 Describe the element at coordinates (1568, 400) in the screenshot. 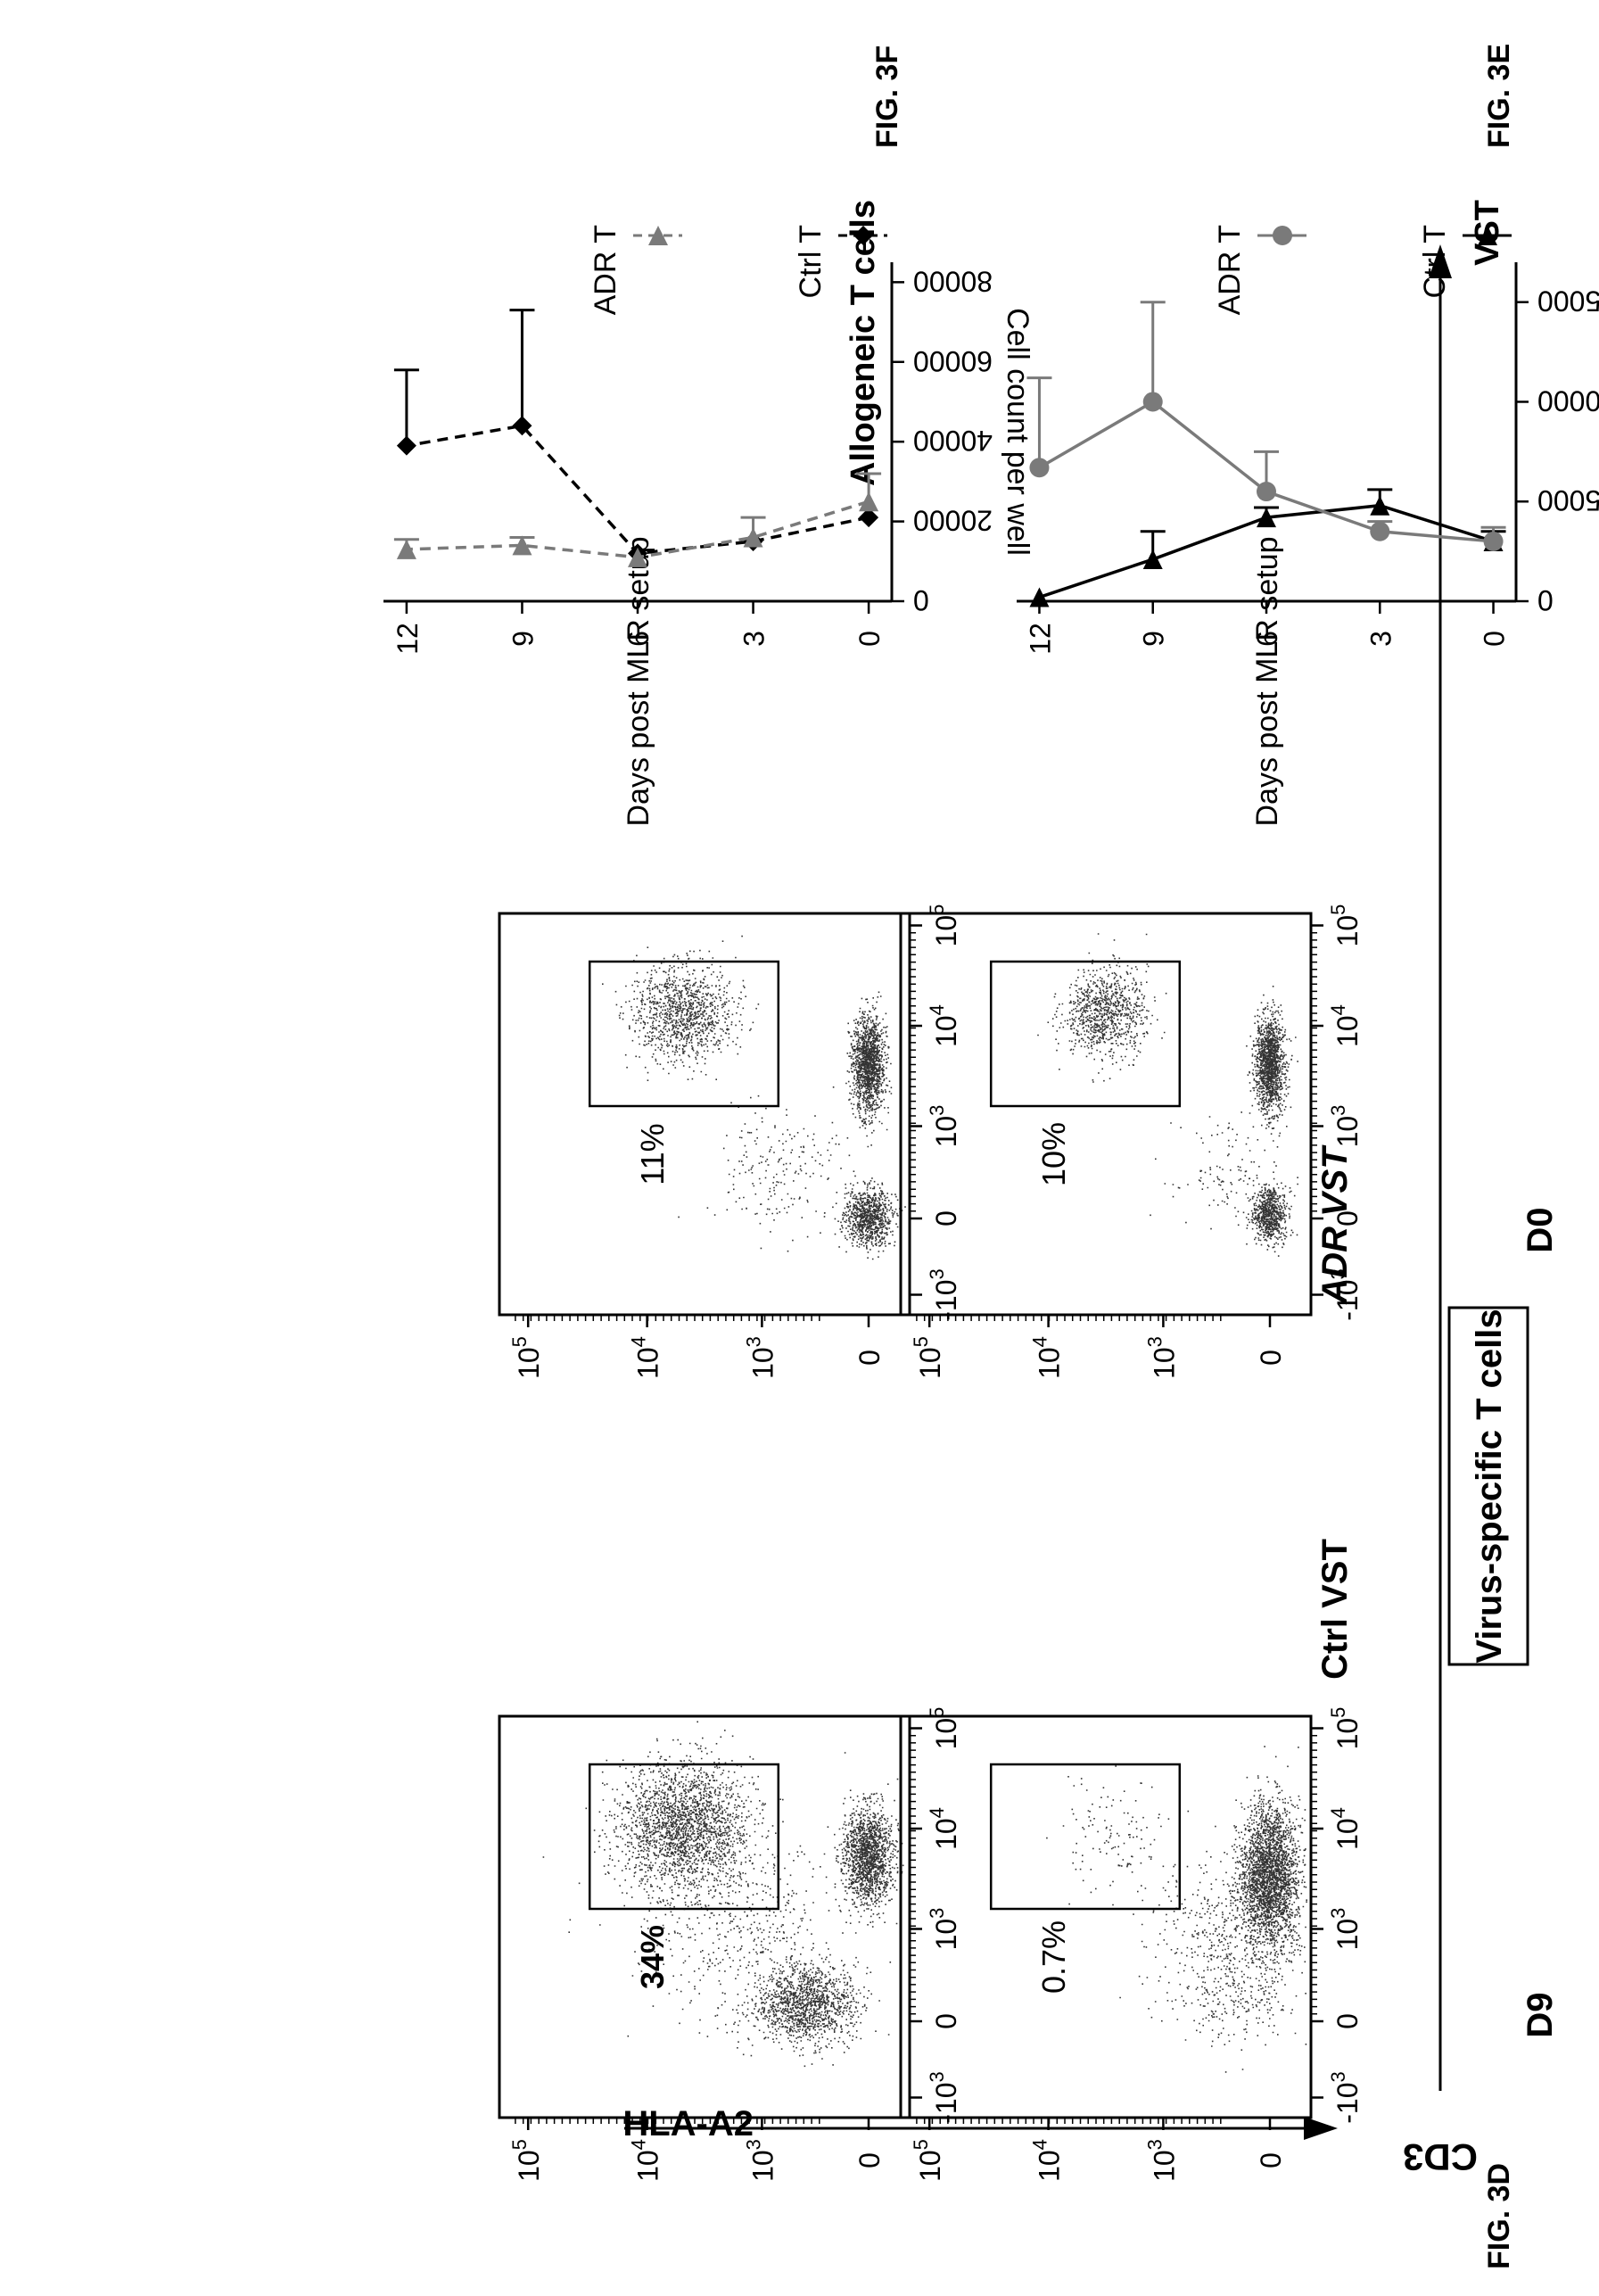

I see `value-tick-label: 10000` at that location.